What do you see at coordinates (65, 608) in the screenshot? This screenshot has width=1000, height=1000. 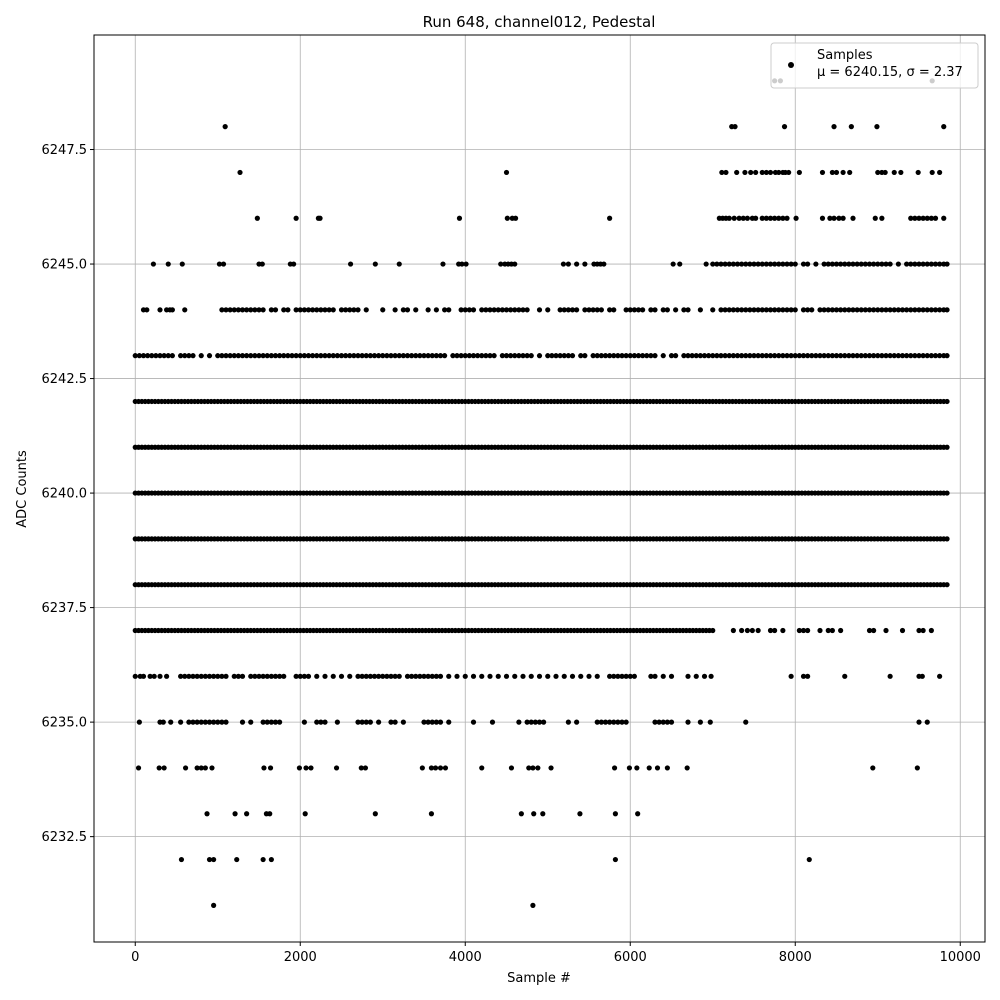 I see `y-tick-label: 6237.5` at bounding box center [65, 608].